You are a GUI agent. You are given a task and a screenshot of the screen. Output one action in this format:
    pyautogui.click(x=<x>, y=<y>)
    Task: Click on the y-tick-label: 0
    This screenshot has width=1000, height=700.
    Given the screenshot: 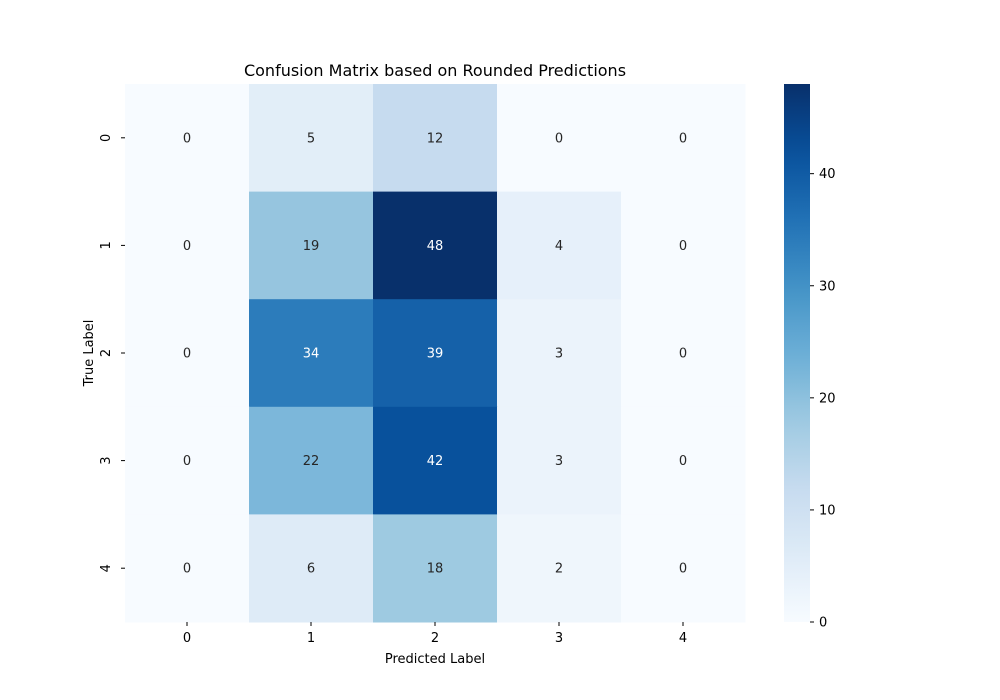 What is the action you would take?
    pyautogui.click(x=106, y=138)
    